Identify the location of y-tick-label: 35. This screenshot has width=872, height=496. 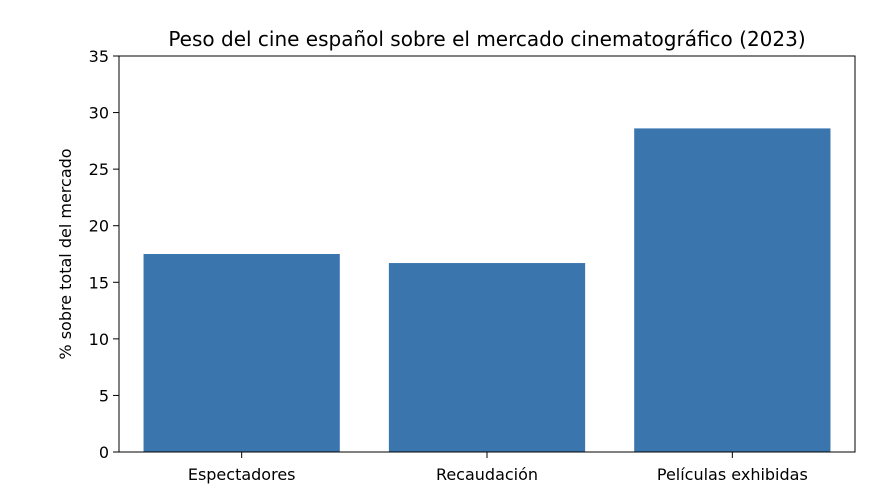
(99, 56).